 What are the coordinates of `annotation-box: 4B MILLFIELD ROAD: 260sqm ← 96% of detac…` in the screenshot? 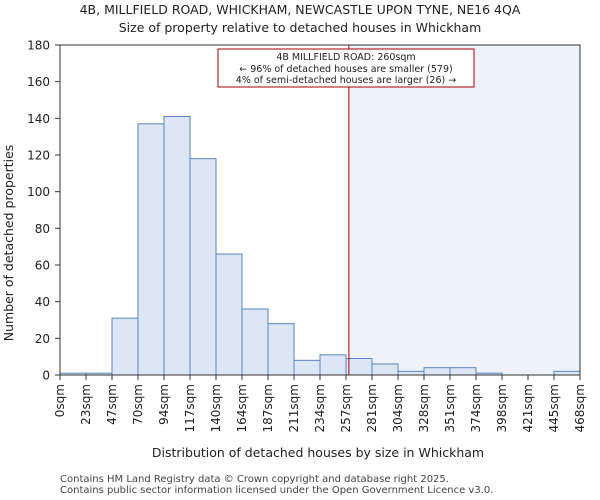 It's located at (346, 68).